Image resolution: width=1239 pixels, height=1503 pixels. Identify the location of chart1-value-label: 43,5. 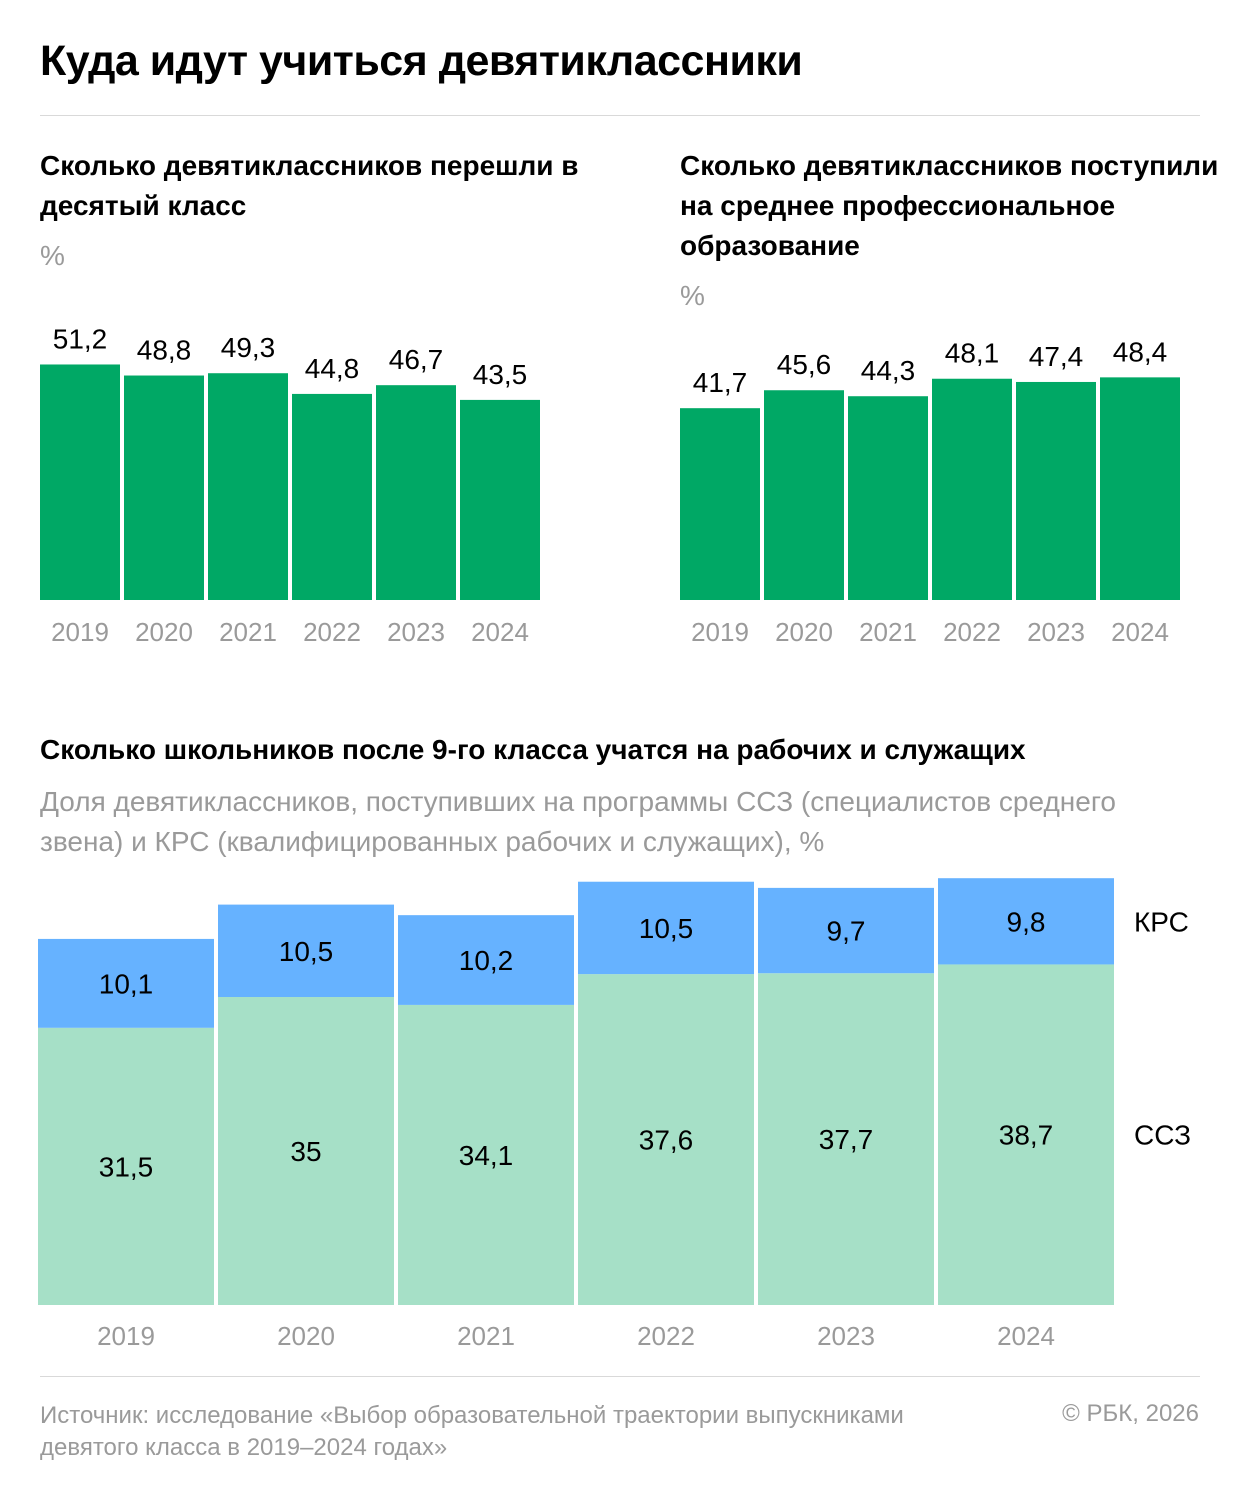
(500, 374).